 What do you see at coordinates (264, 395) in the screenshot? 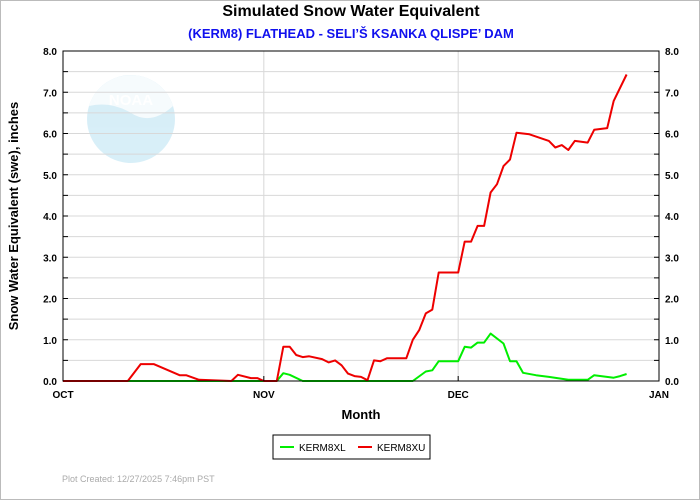
I see `x-tick-label: NOV` at bounding box center [264, 395].